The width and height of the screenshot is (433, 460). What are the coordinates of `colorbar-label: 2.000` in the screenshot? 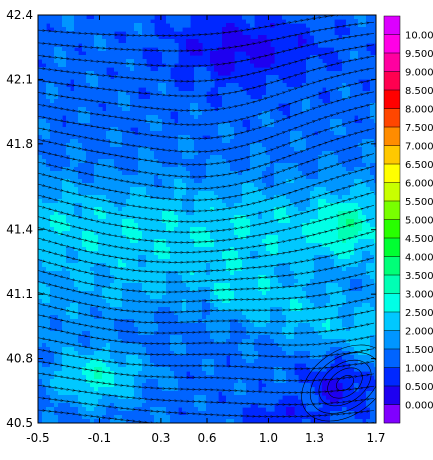 It's located at (419, 332).